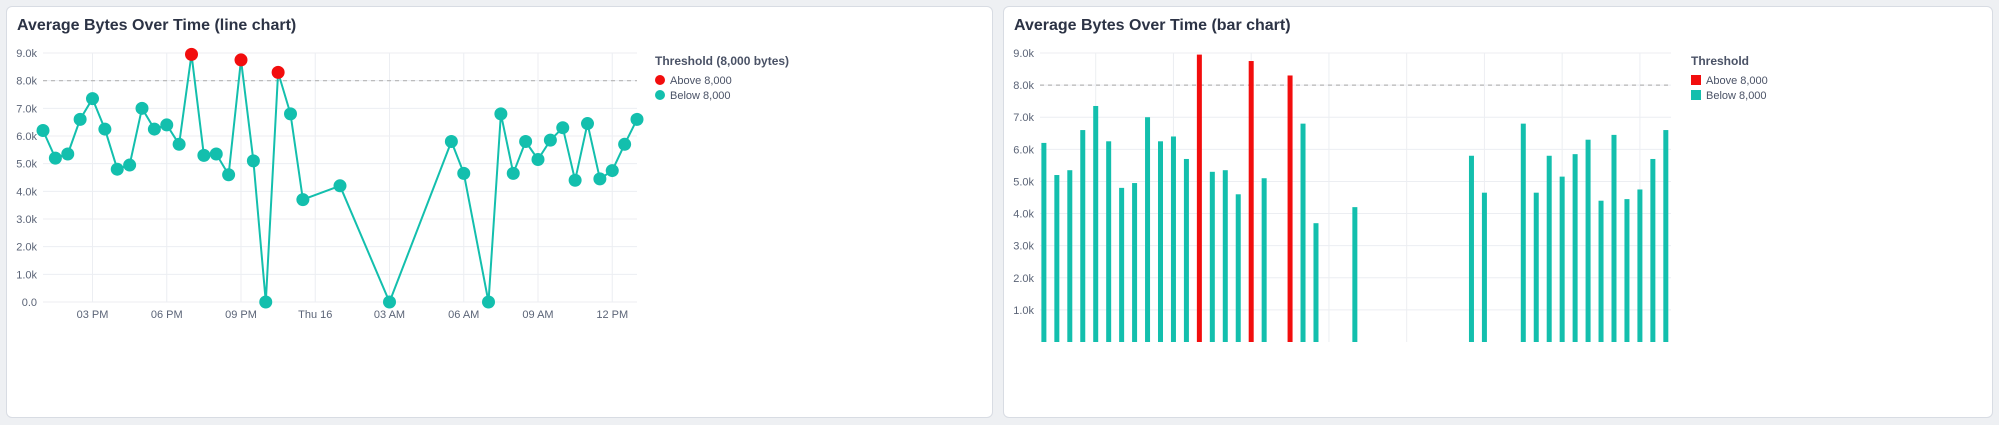  What do you see at coordinates (1023, 311) in the screenshot?
I see `y-tick-label: 1.0k` at bounding box center [1023, 311].